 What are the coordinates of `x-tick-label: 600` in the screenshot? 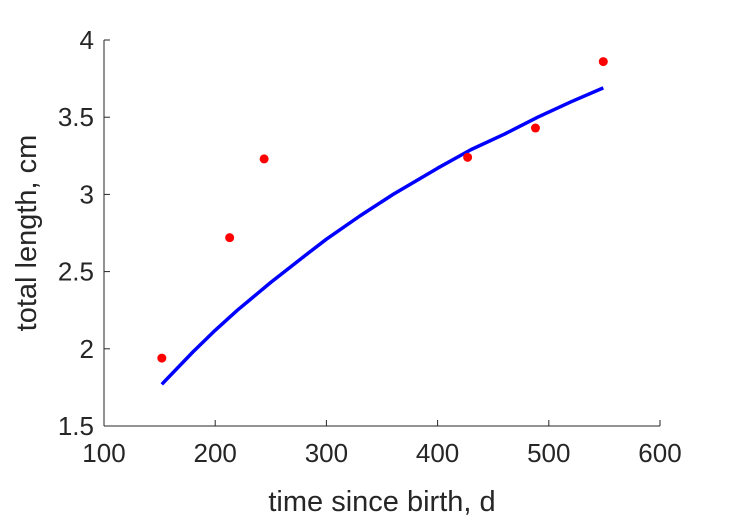 It's located at (659, 453).